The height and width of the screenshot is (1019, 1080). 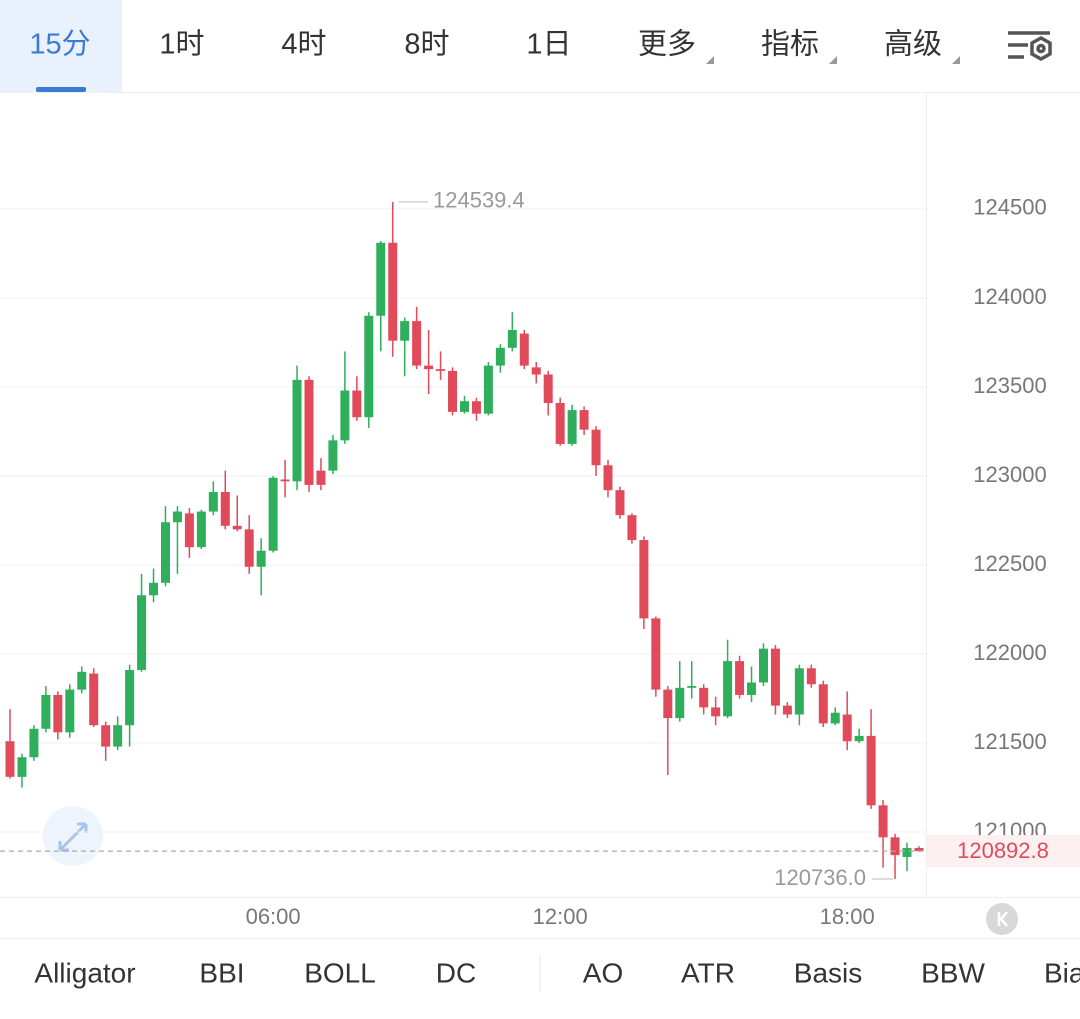 I want to click on timeframe-tab: 4时, so click(x=303, y=44).